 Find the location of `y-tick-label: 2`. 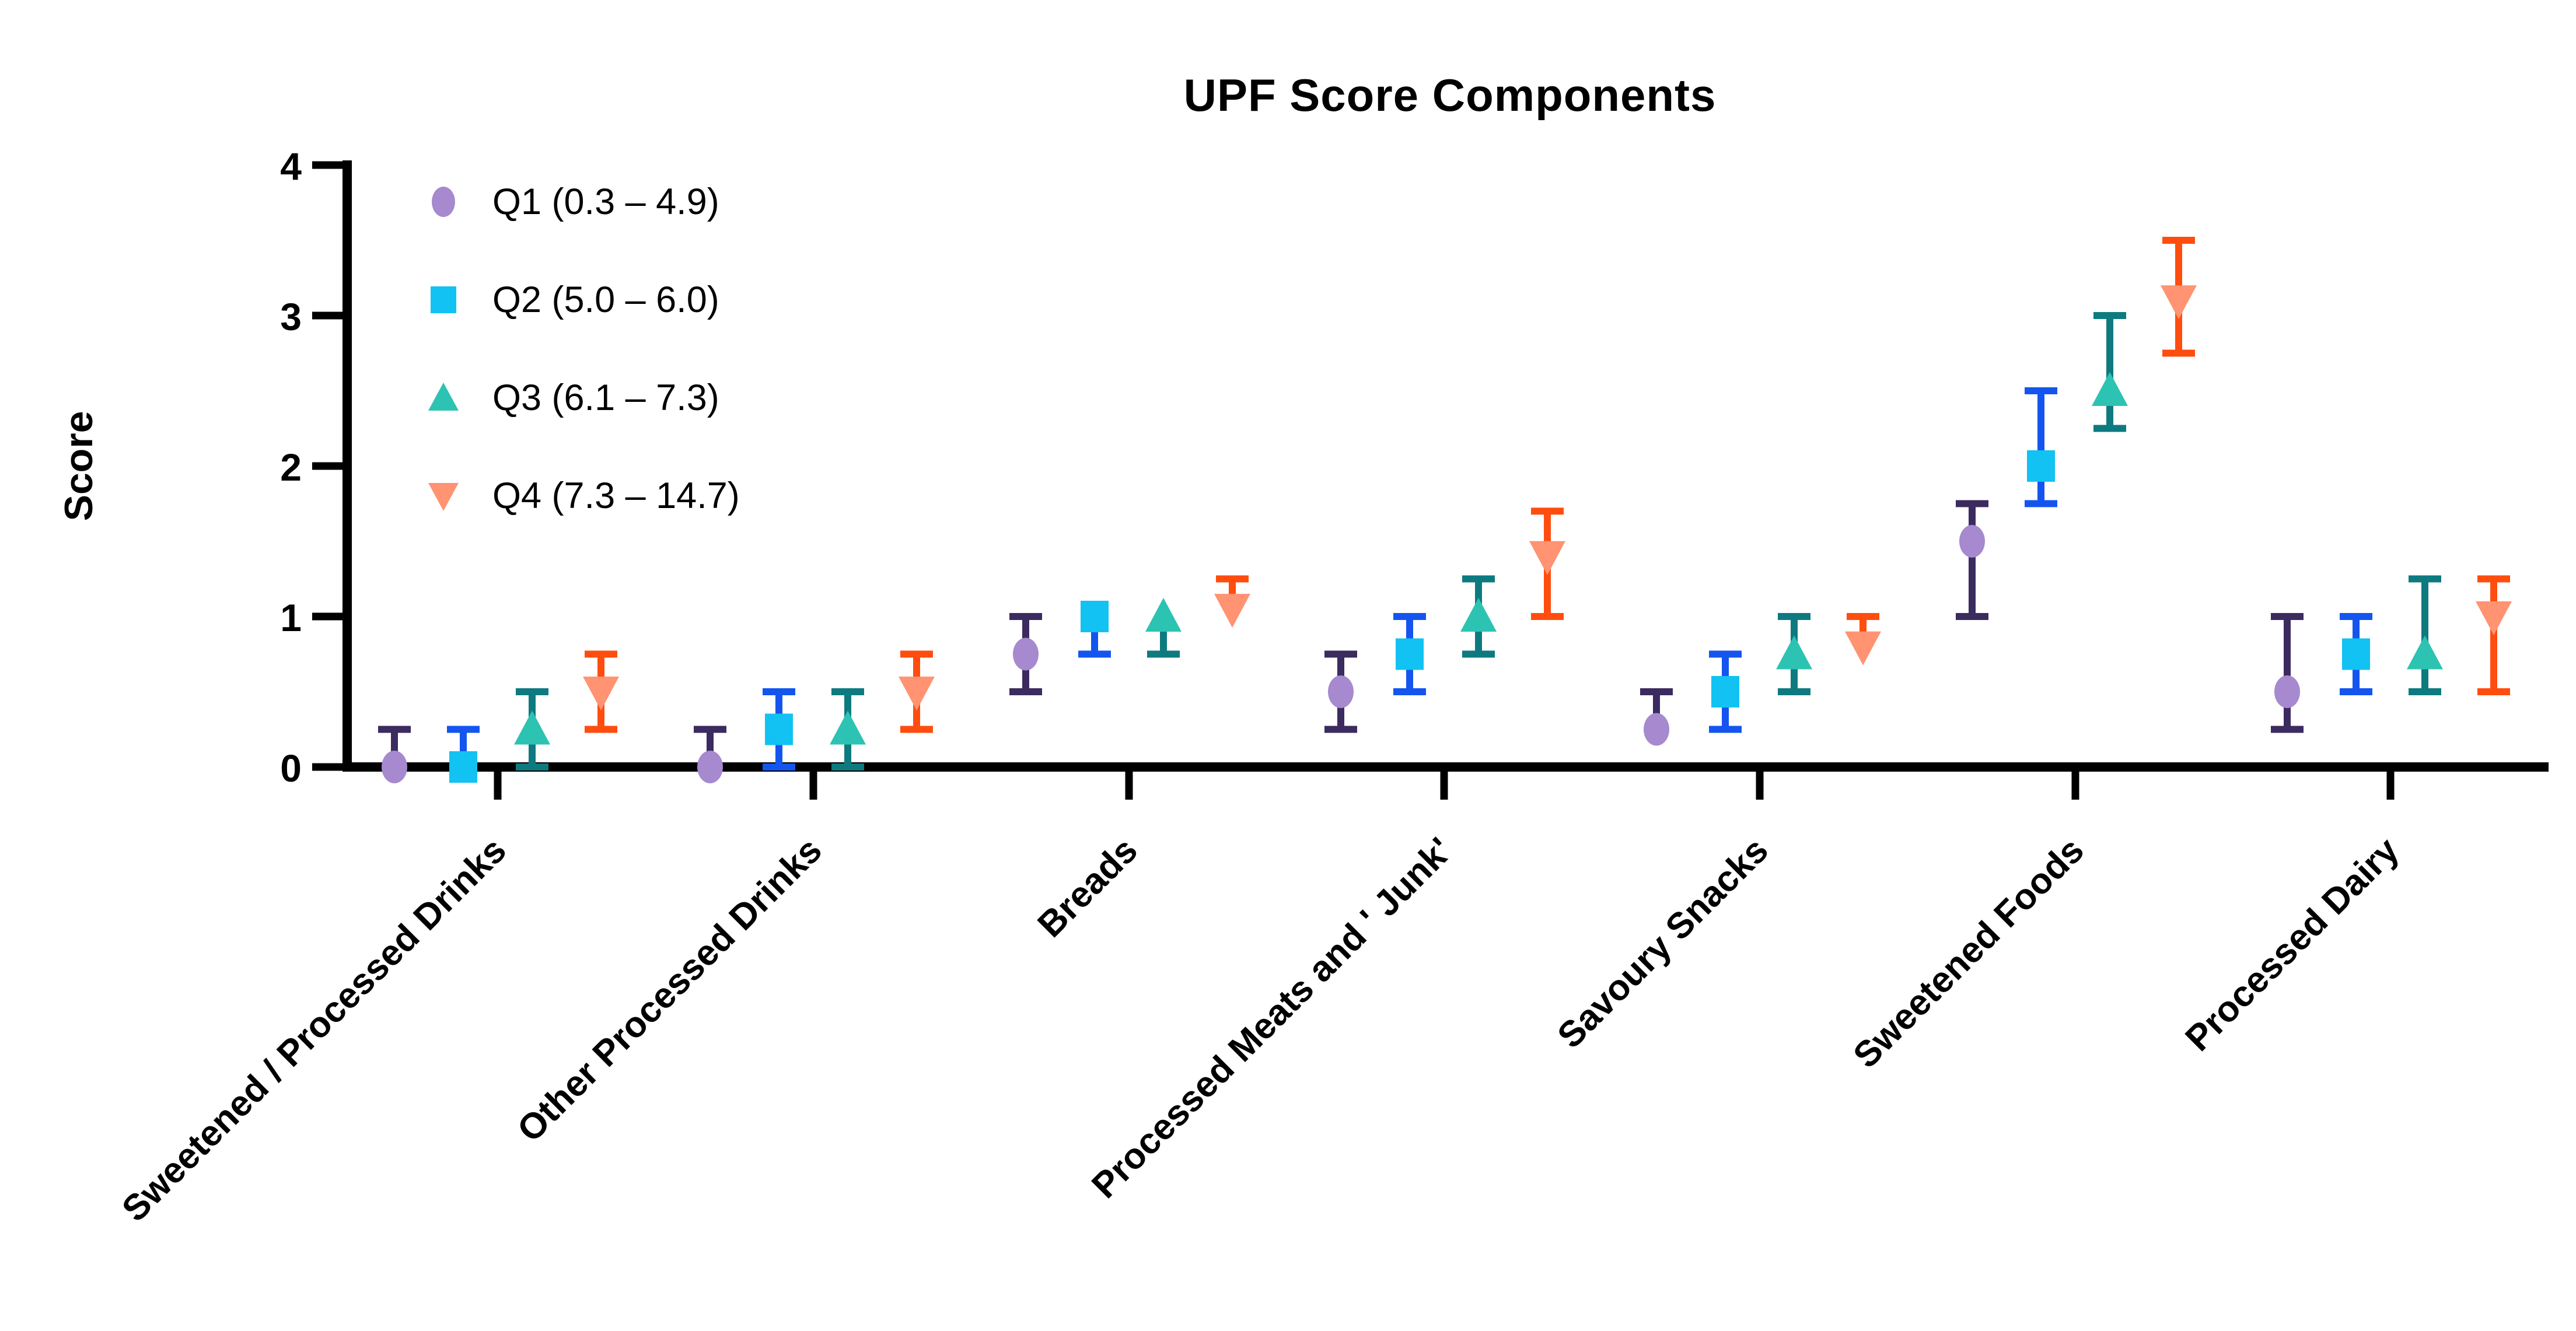

y-tick-label: 2 is located at coordinates (291, 467).